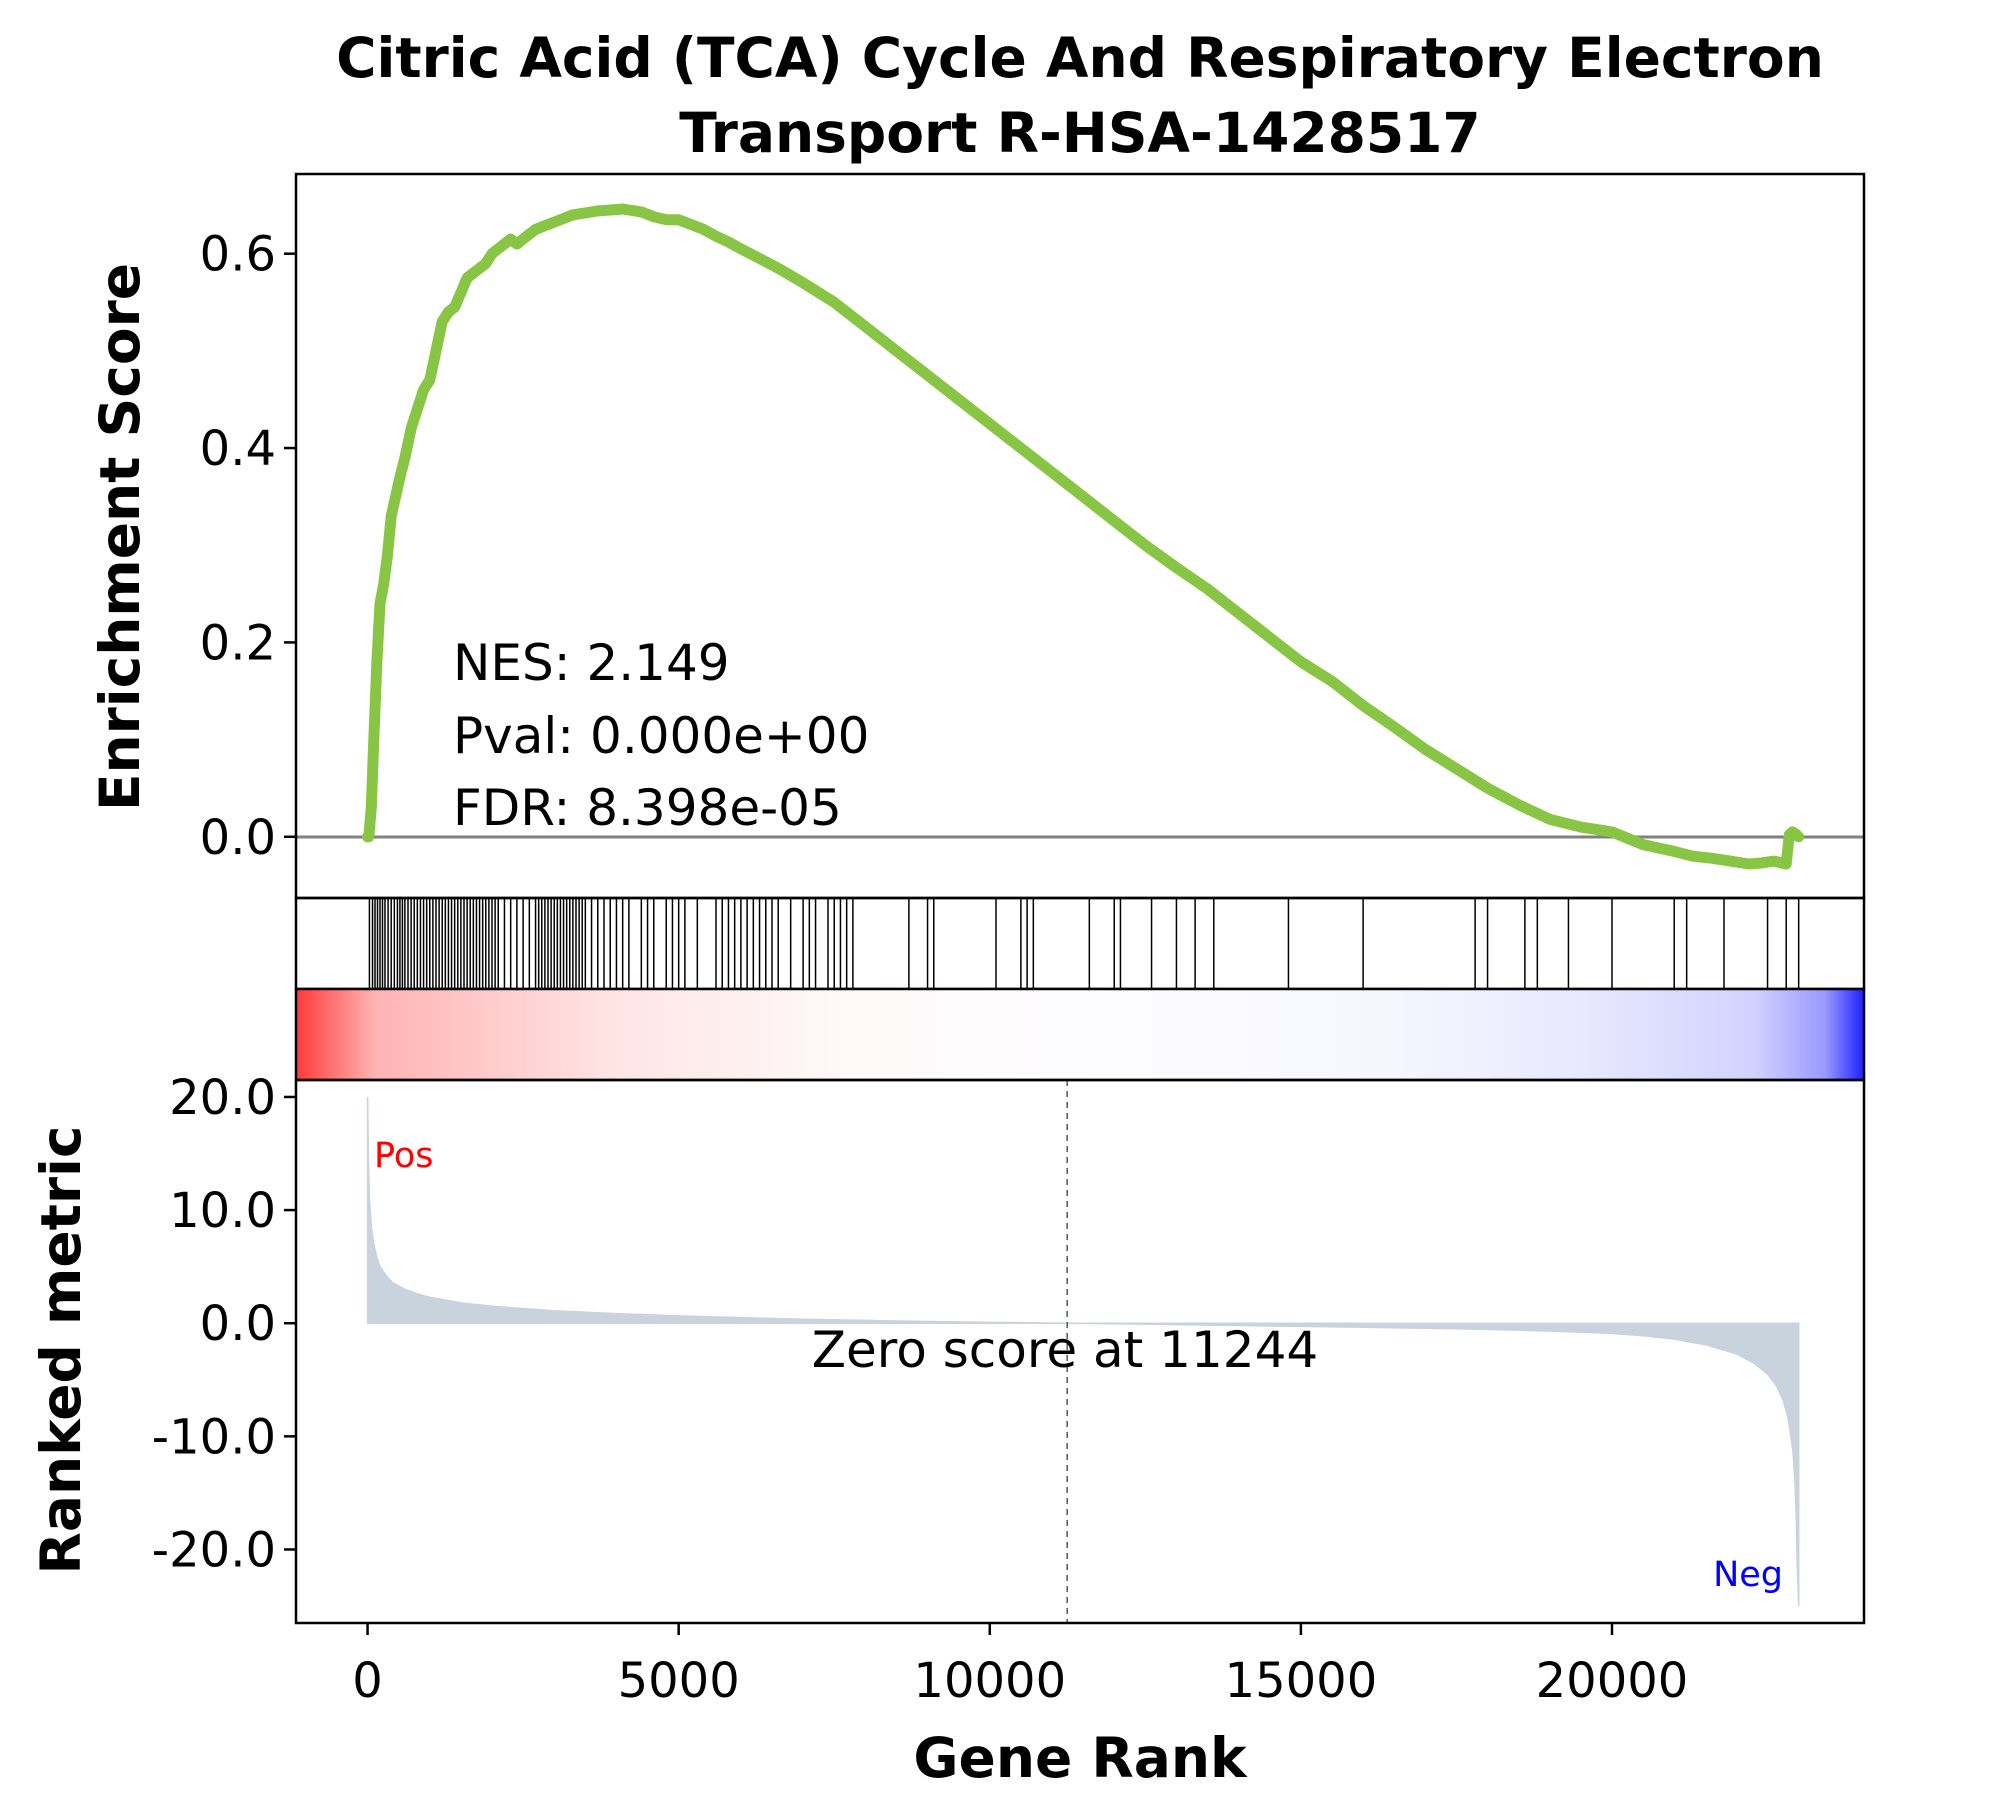 Image resolution: width=2004 pixels, height=1812 pixels. Describe the element at coordinates (214, 1437) in the screenshot. I see `ranked-metric-y-tick-label: -10.0` at that location.